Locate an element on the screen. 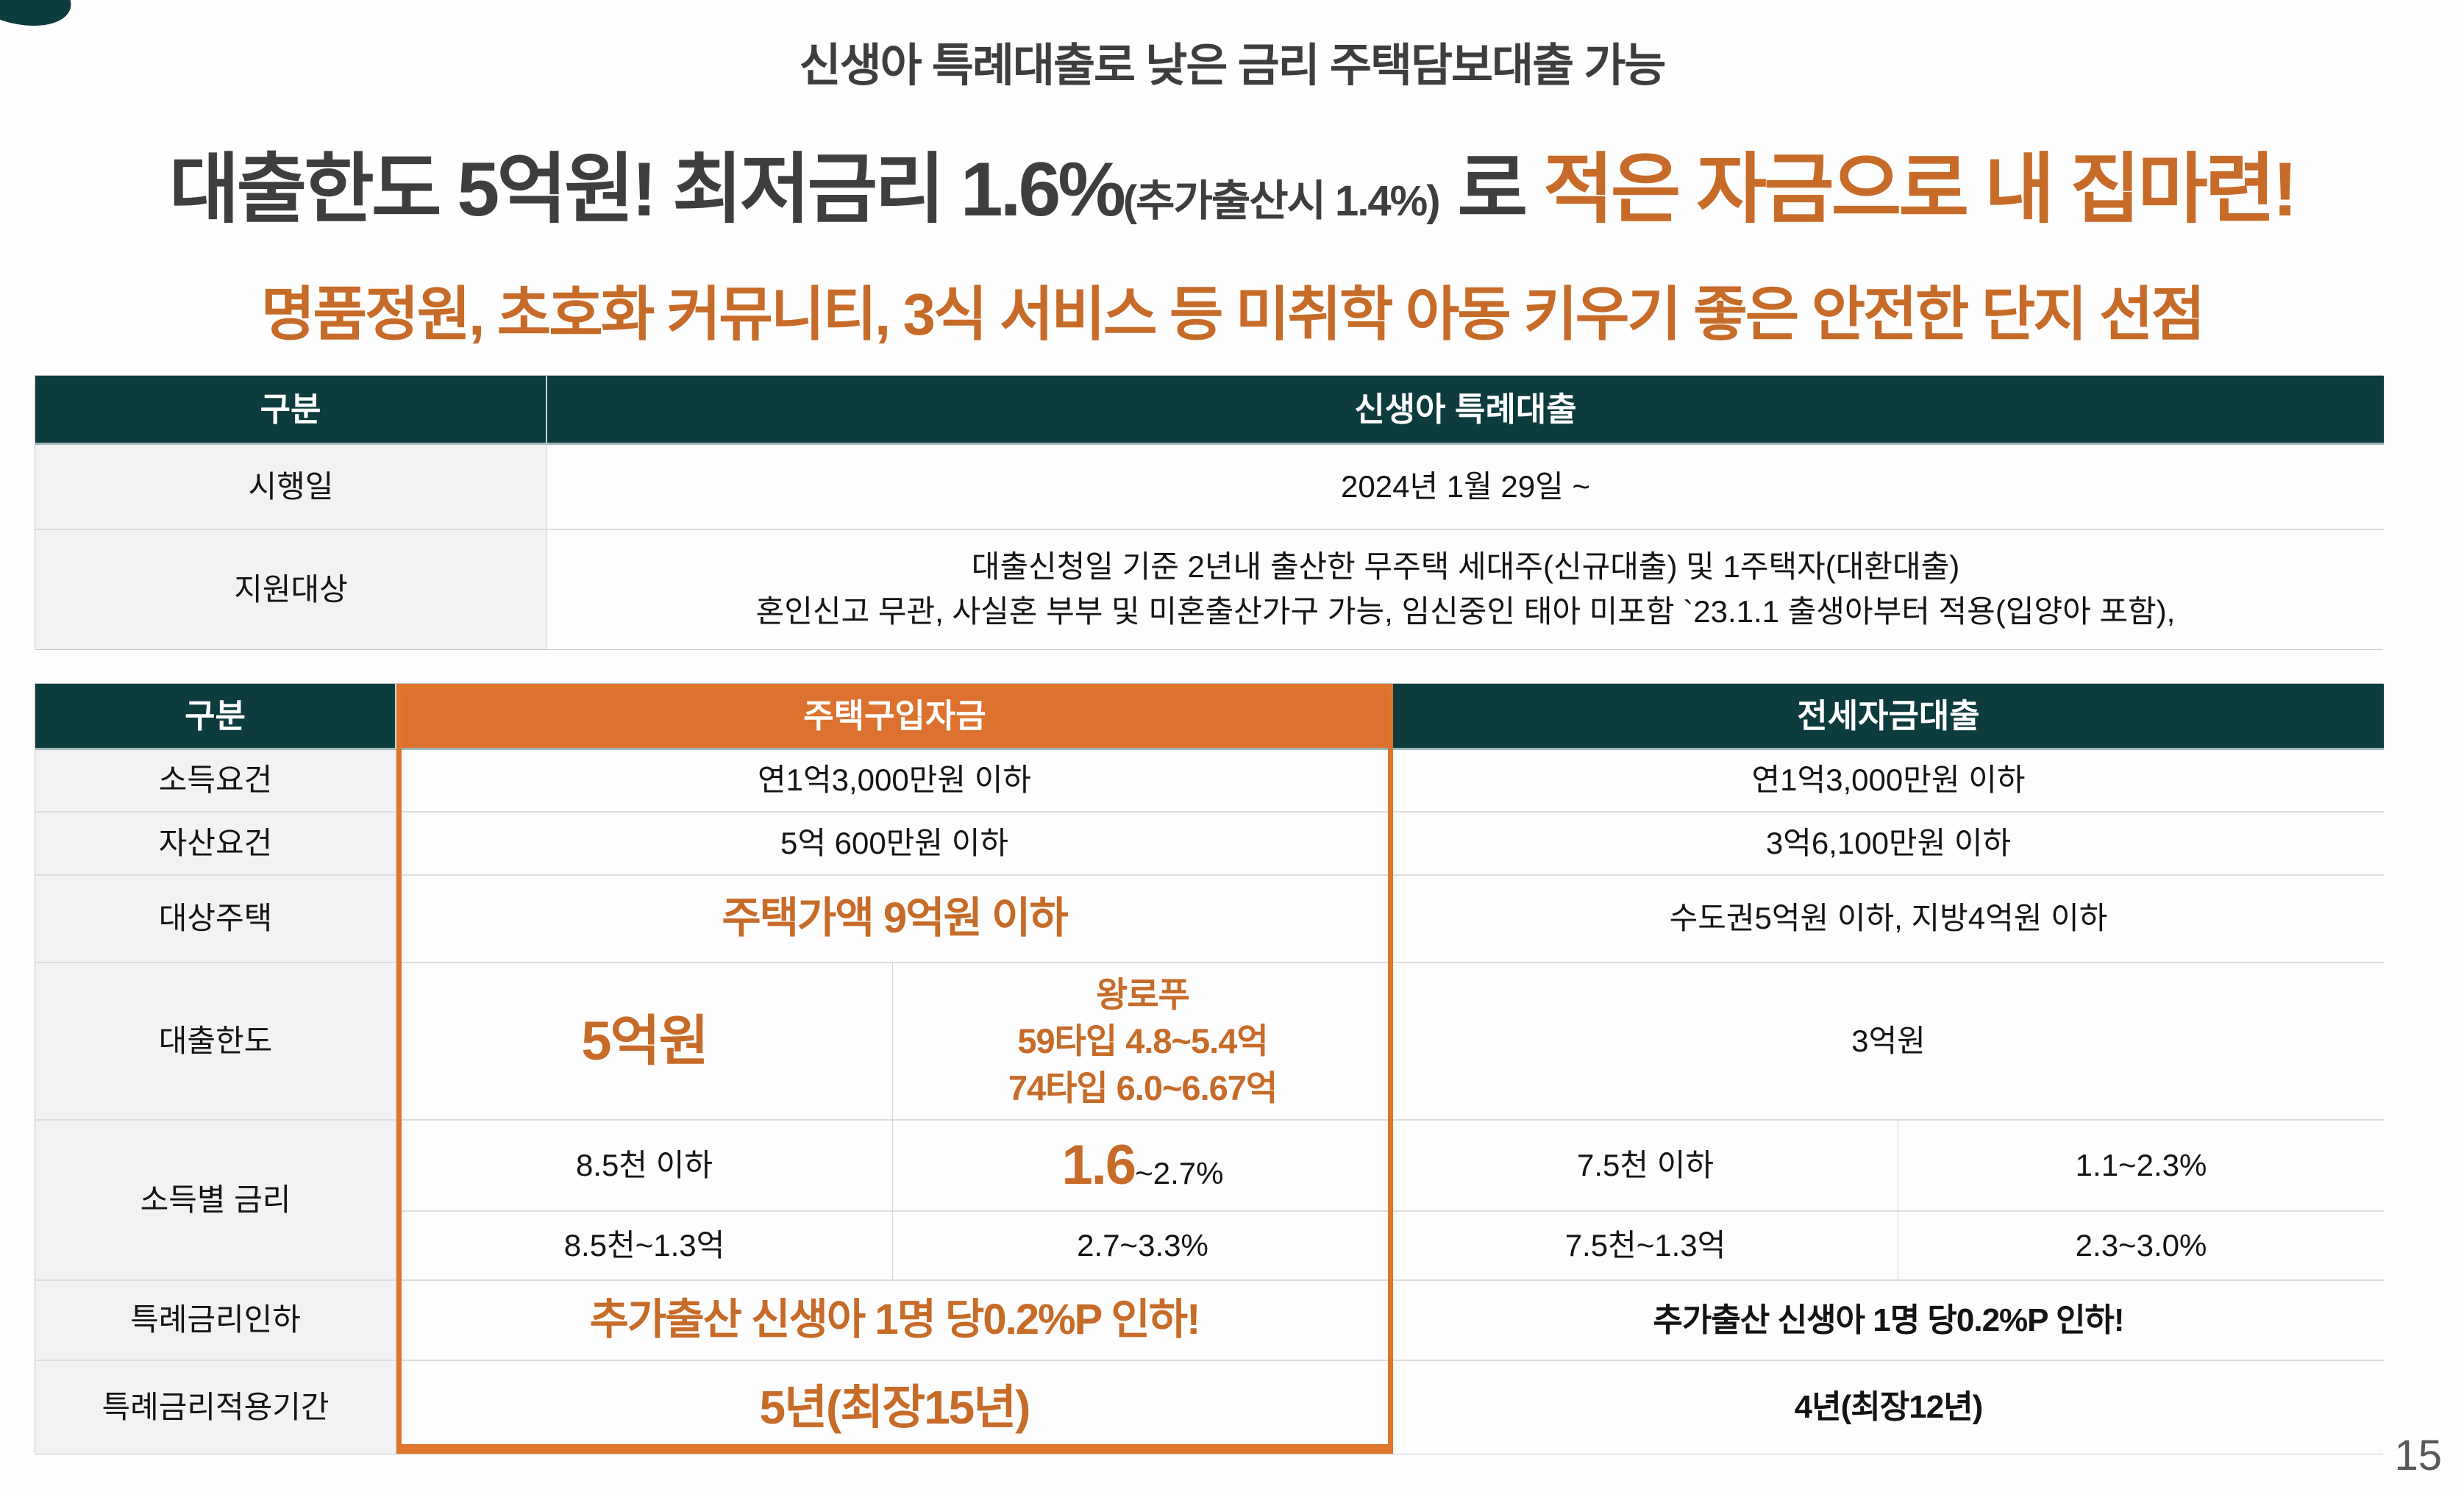 The width and height of the screenshot is (2464, 1489). t2-purchase-rate2-income: 8.5천~1.3억 is located at coordinates (644, 1247).